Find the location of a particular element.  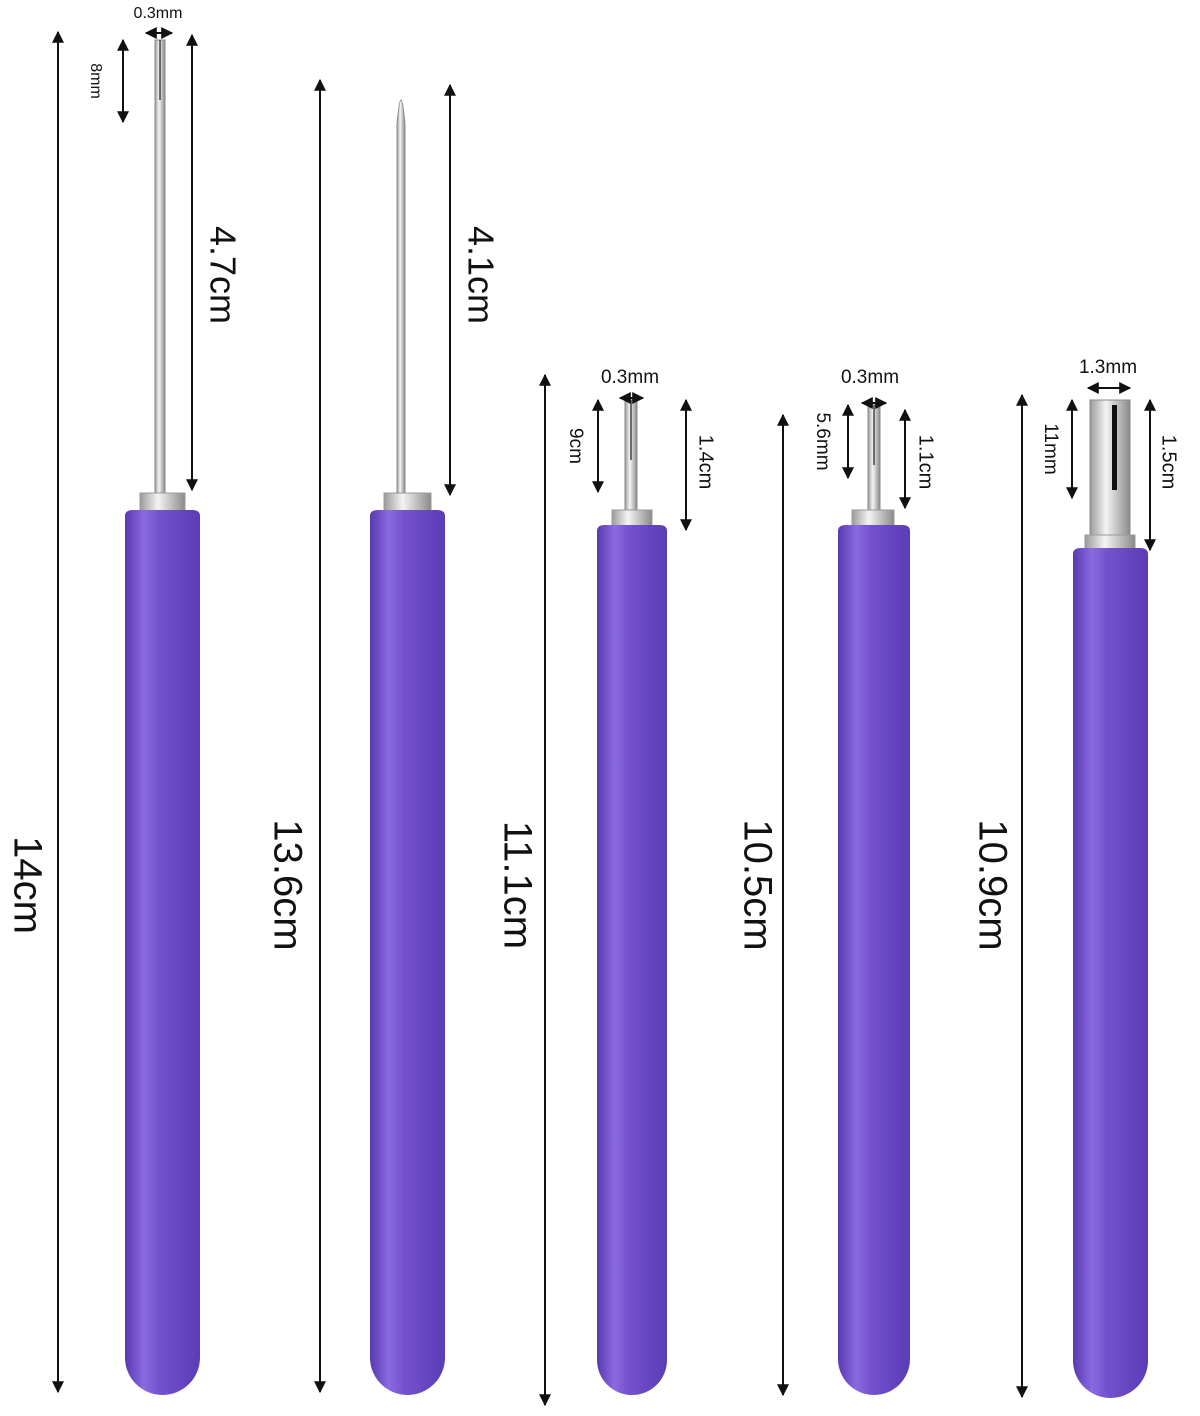

tip-length-label: 11mm is located at coordinates (1050, 448).